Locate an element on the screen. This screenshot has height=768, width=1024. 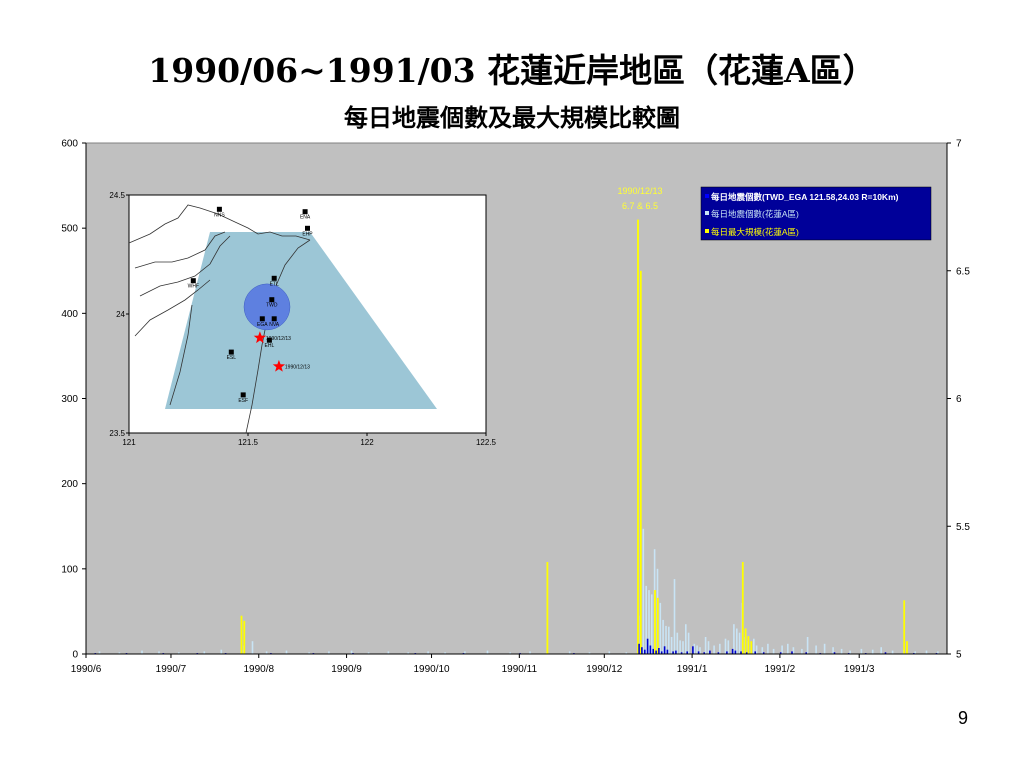
right-tick-label-2: 6 is located at coordinates (959, 399).